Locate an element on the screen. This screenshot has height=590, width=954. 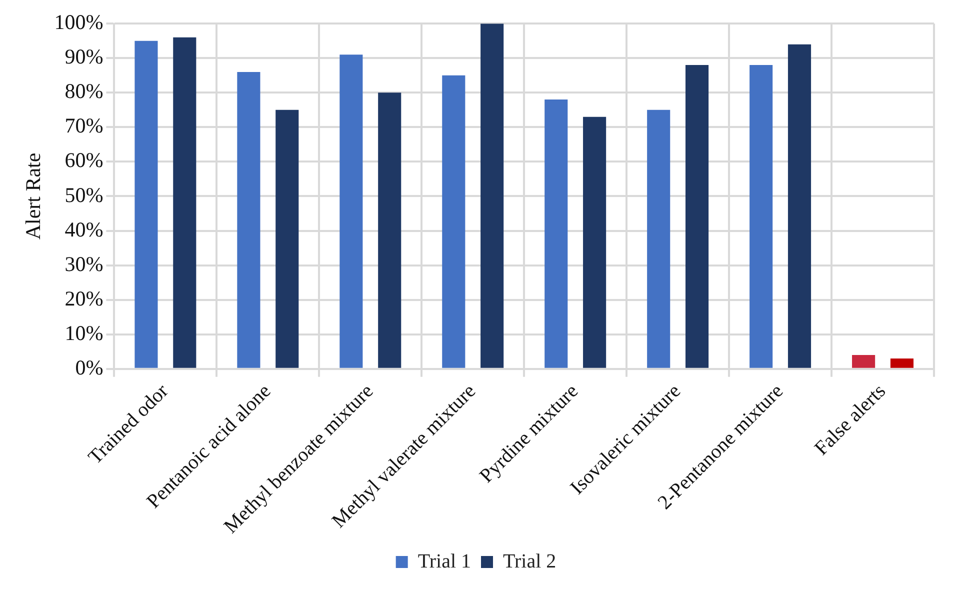
y-tick-label: 40% is located at coordinates (84, 229).